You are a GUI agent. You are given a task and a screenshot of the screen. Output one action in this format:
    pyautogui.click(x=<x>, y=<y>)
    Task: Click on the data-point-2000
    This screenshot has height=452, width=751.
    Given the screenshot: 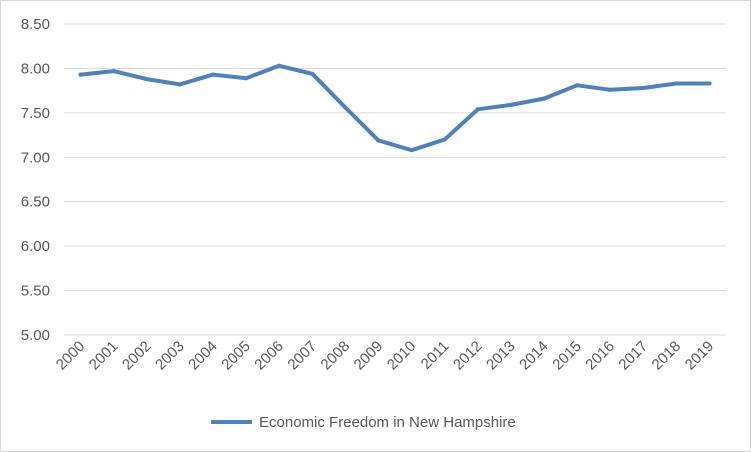 What is the action you would take?
    pyautogui.click(x=80, y=74)
    